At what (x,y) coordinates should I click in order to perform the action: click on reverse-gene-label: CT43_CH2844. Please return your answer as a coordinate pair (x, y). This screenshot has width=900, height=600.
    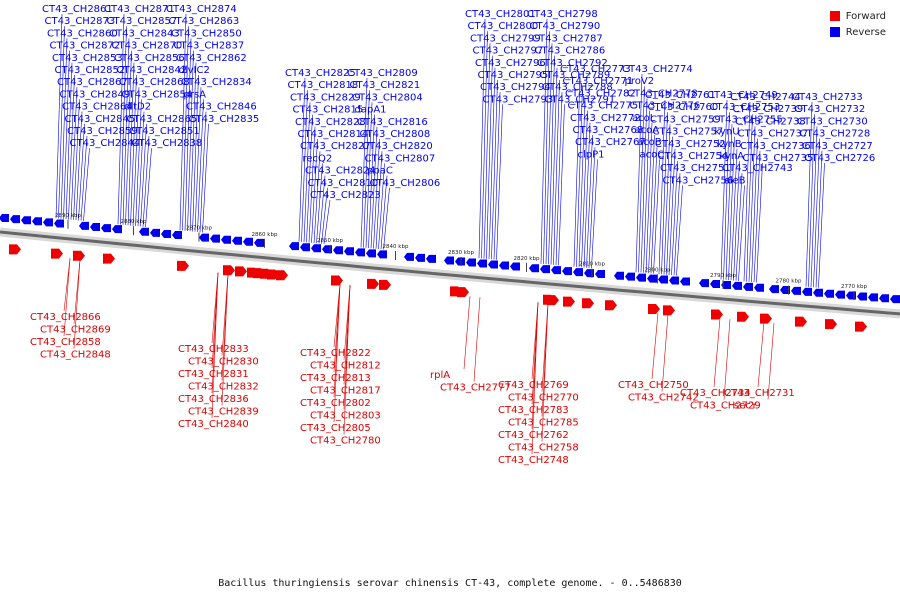
    Looking at the image, I should click on (105, 143).